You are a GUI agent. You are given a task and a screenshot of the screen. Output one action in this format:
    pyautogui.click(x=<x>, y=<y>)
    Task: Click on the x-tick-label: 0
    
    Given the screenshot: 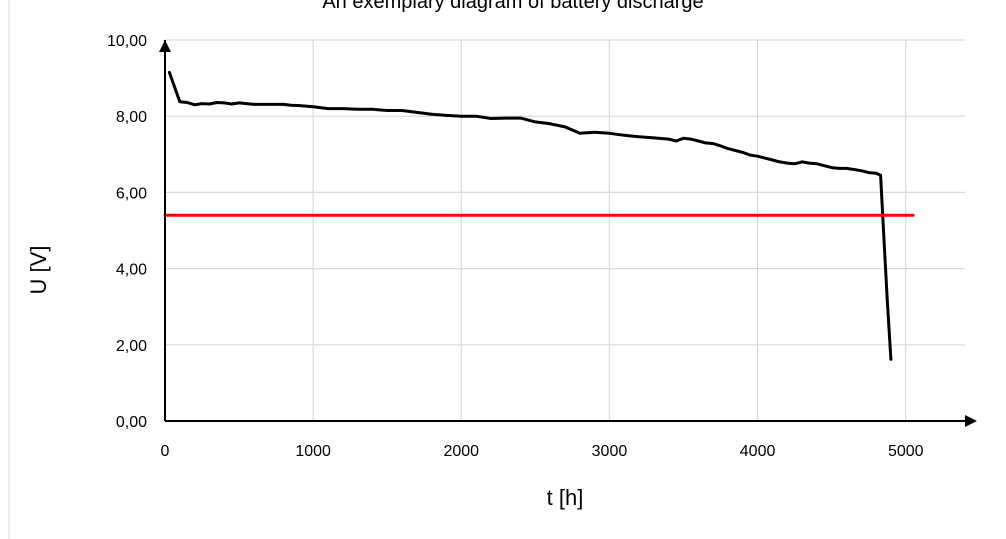 What is the action you would take?
    pyautogui.click(x=165, y=451)
    